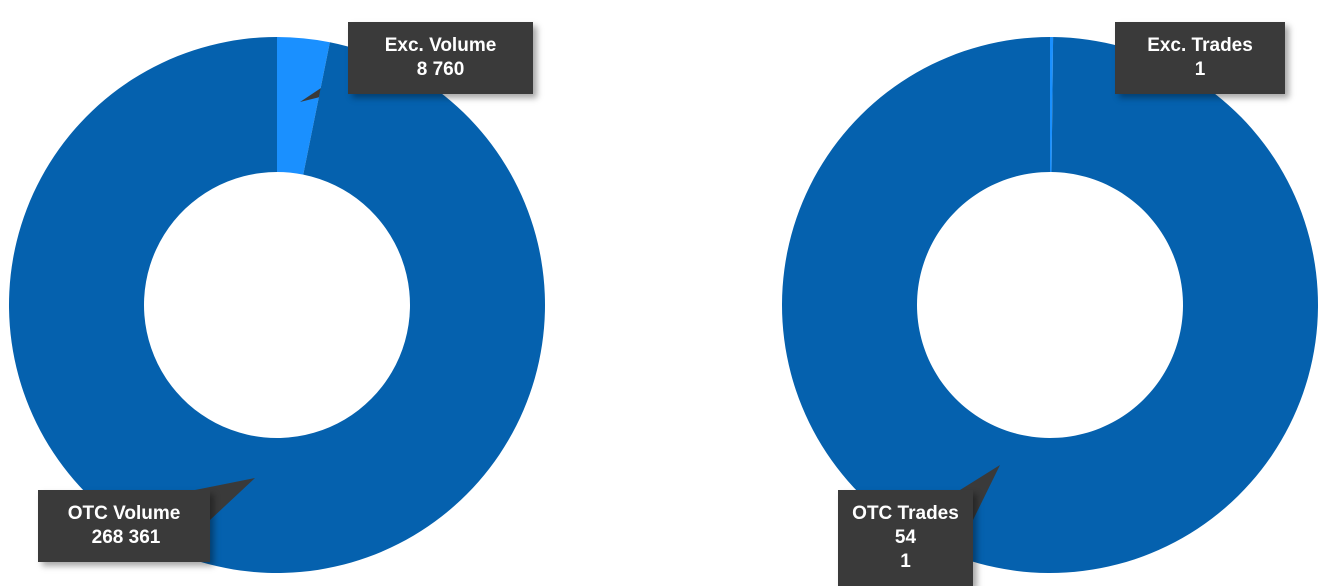 The image size is (1324, 586). Describe the element at coordinates (124, 526) in the screenshot. I see `callout: OTC Volume 268 361` at that location.